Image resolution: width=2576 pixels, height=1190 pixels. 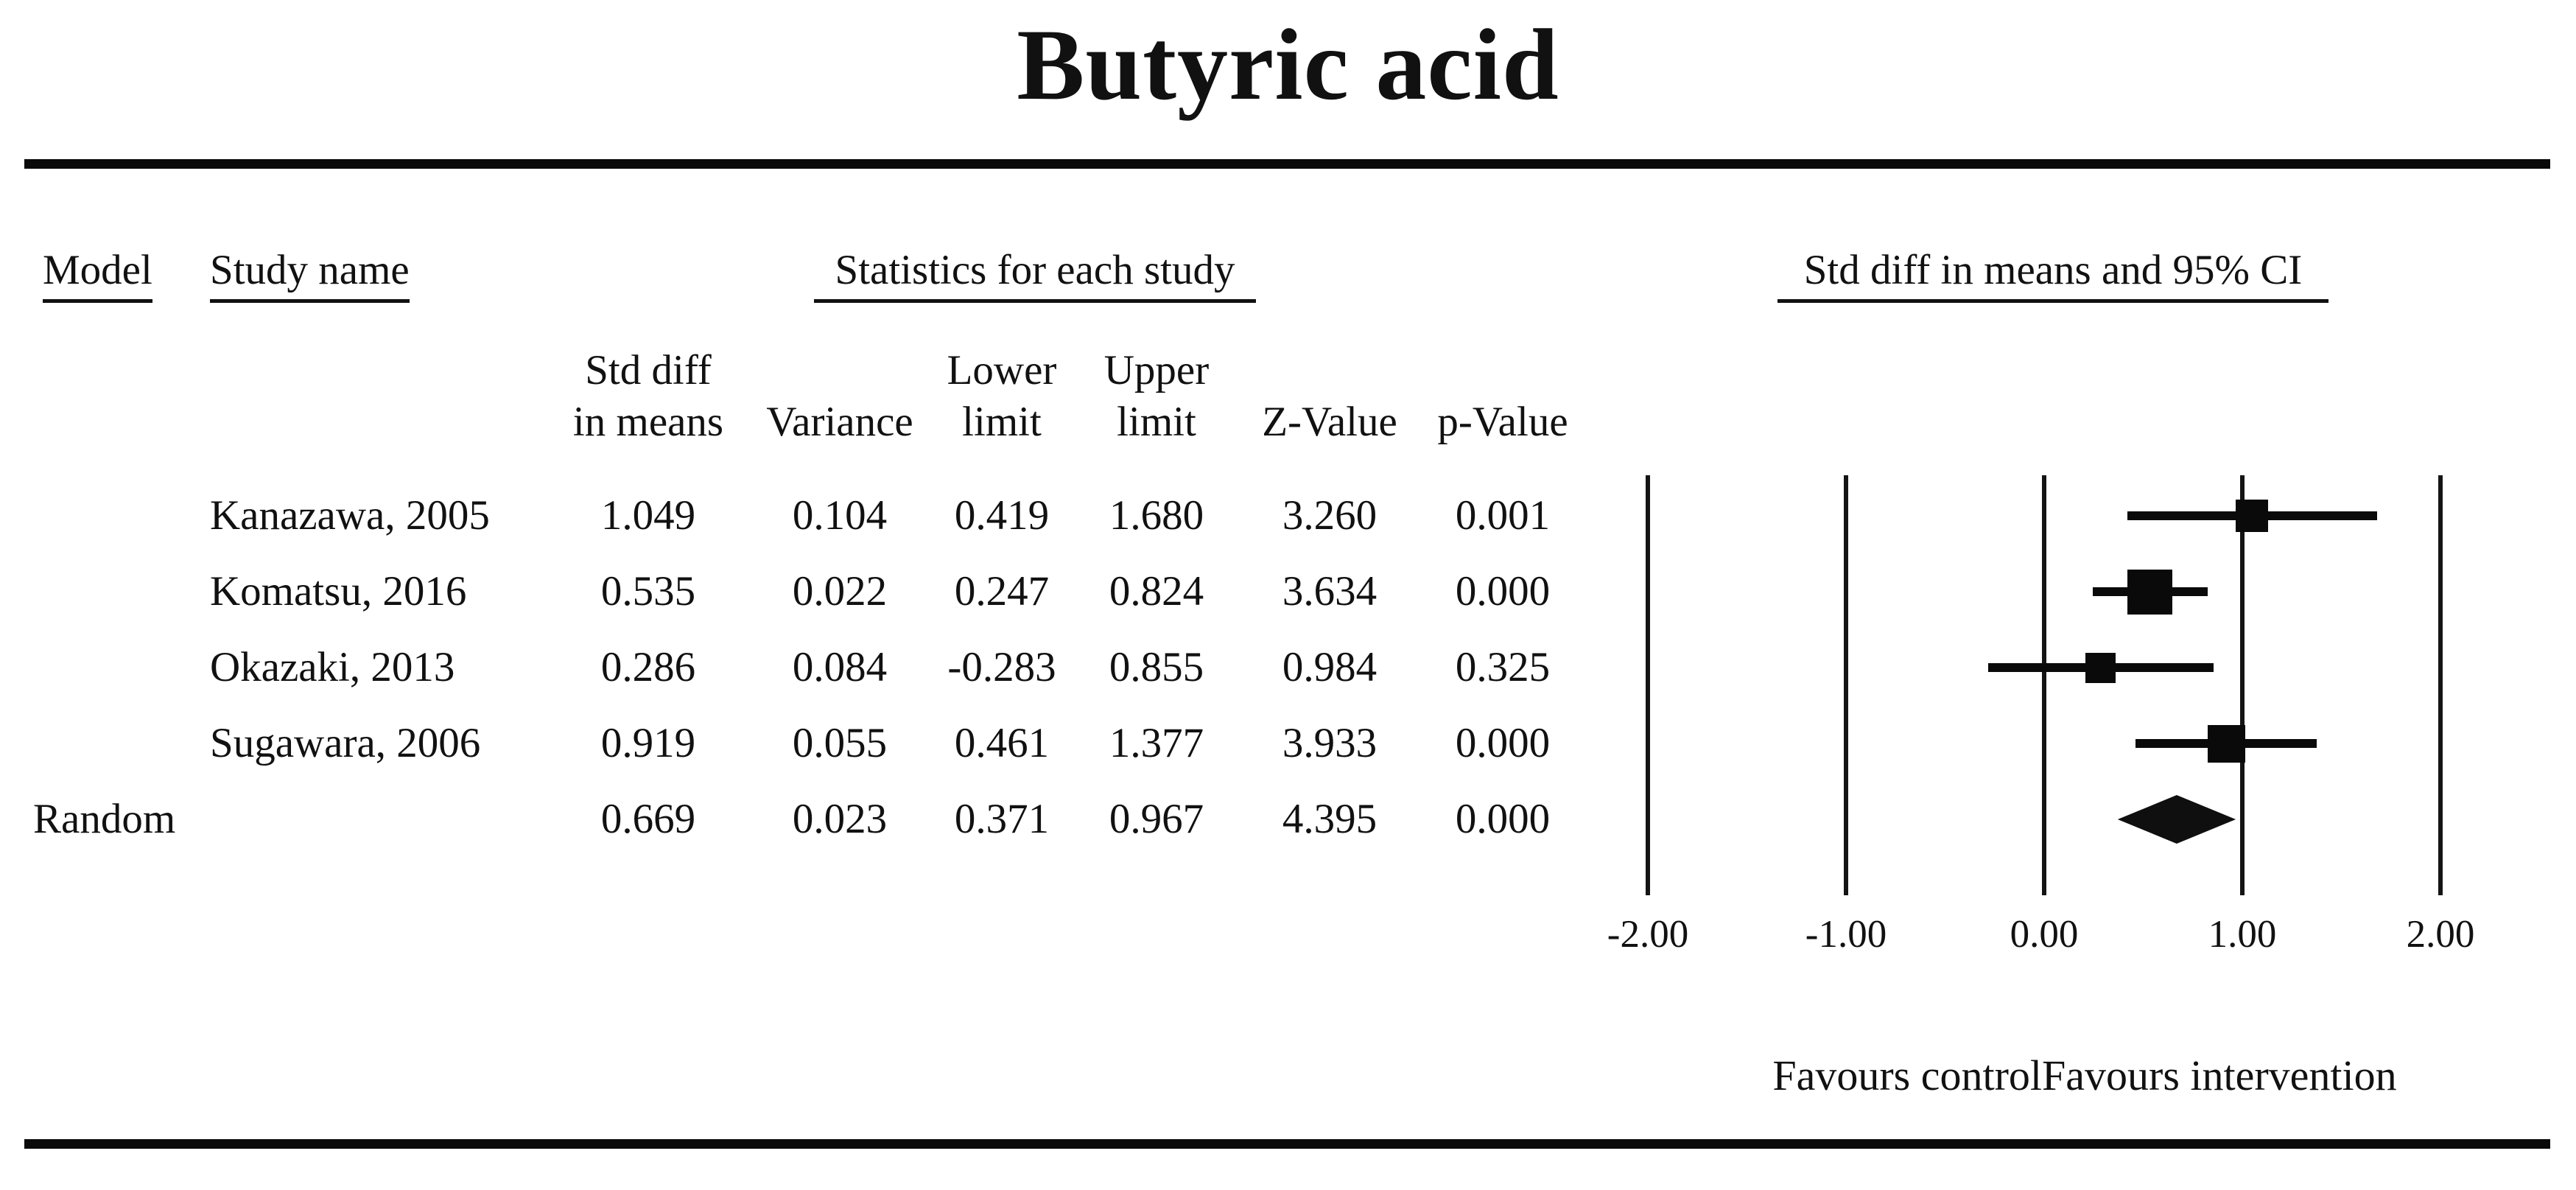 I want to click on tick-label-1.00: 1.00, so click(x=2242, y=934).